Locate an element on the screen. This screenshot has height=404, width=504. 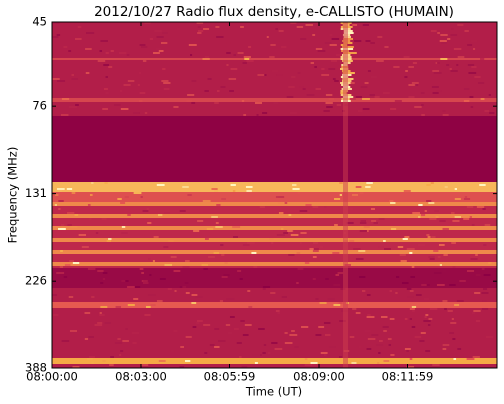
y-tick-label: 226 is located at coordinates (36, 281).